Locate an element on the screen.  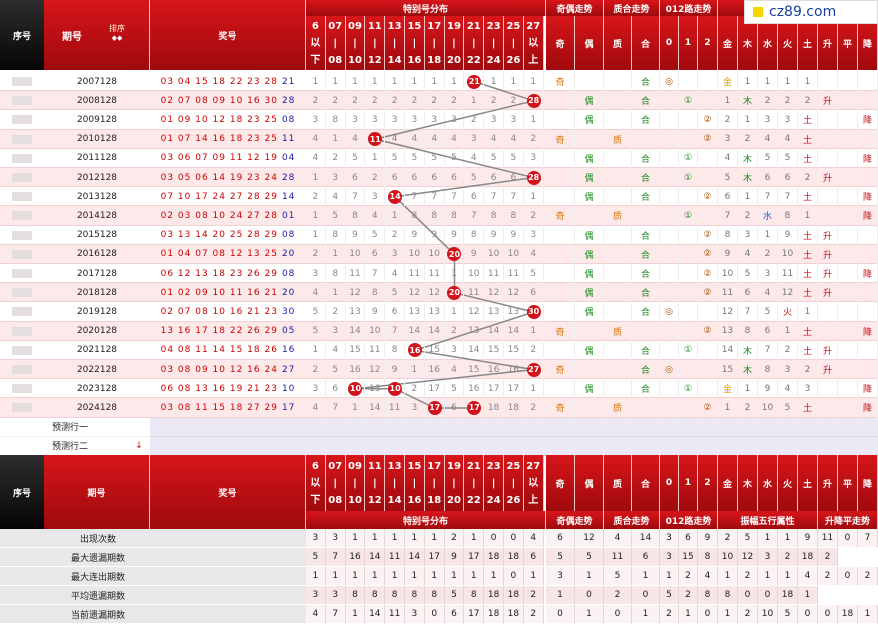
draw-numbers: 01 02 09 10 11 16 21 20 is located at coordinates (228, 292).